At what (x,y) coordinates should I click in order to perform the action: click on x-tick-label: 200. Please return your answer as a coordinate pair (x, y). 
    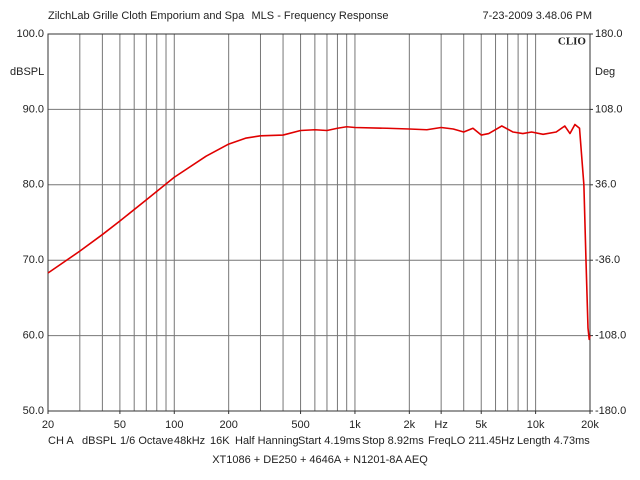
    Looking at the image, I should click on (228, 425).